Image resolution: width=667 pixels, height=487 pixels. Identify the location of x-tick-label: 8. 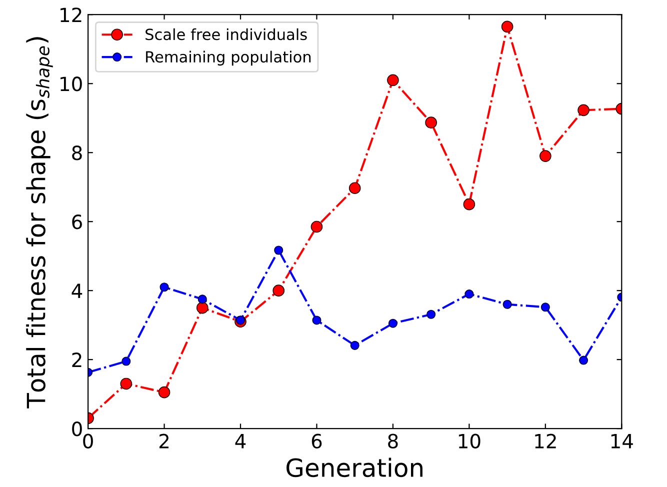
(393, 441).